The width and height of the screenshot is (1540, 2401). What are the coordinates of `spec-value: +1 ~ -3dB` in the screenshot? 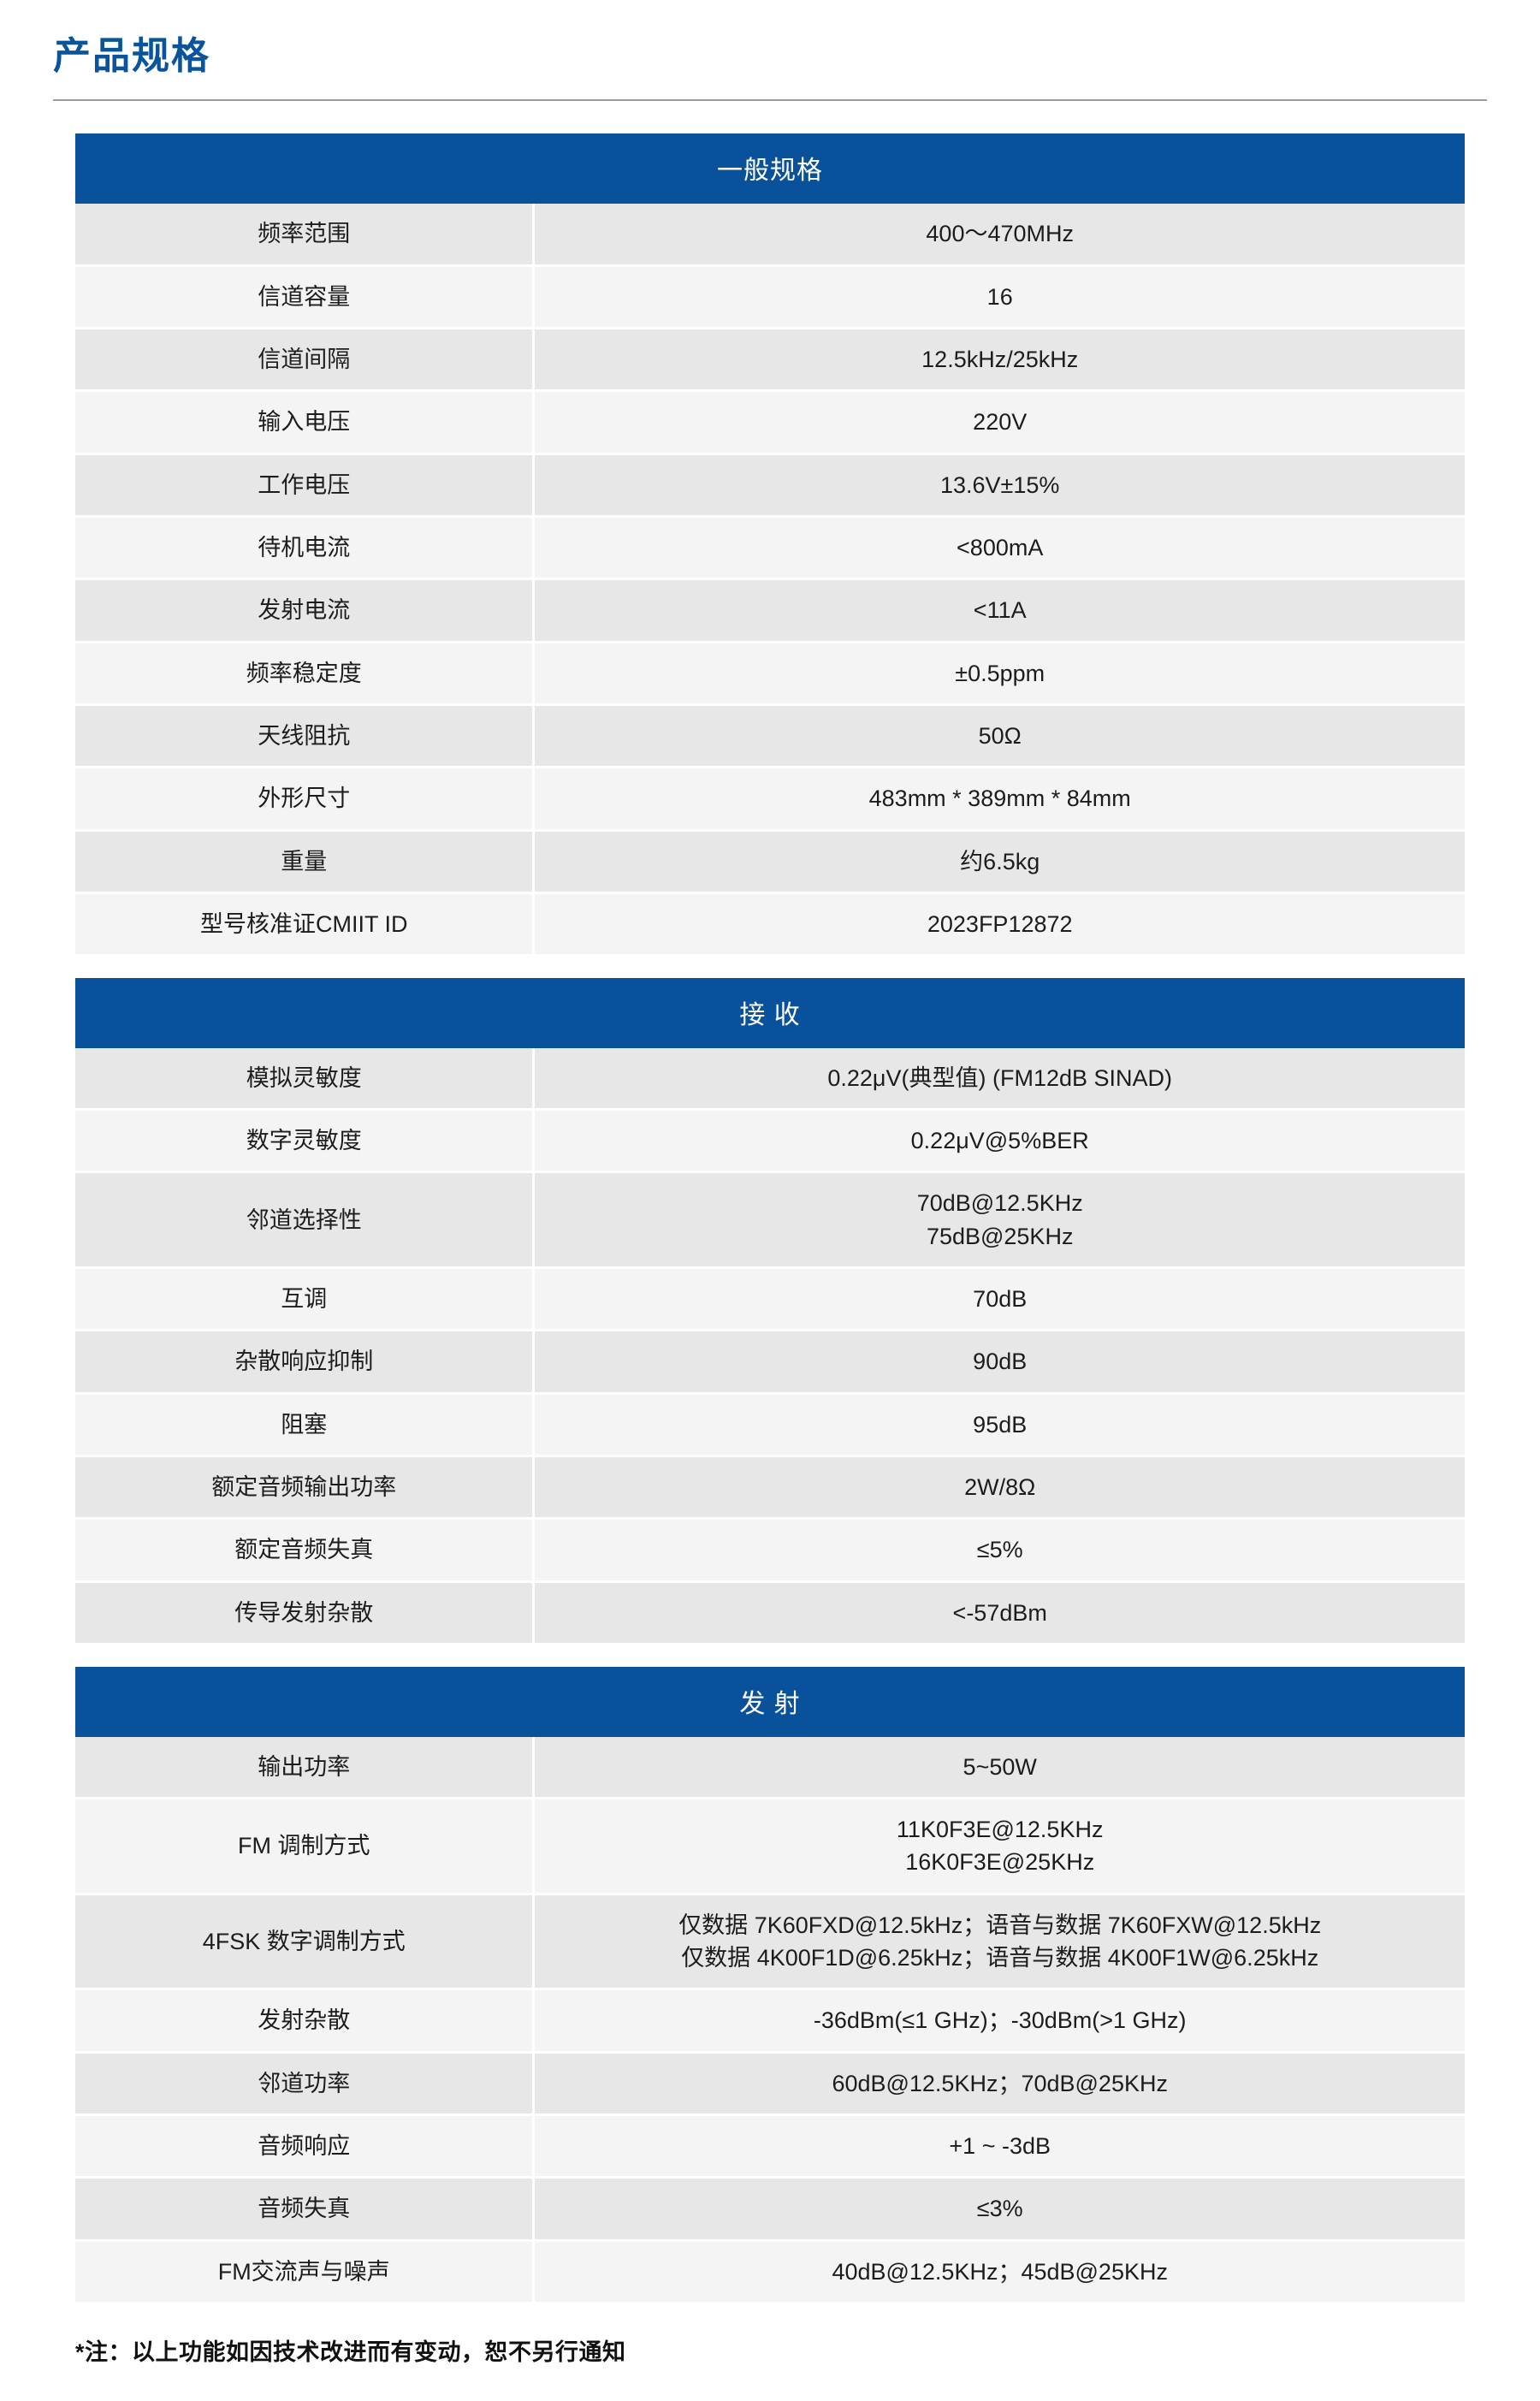 It's located at (999, 2146).